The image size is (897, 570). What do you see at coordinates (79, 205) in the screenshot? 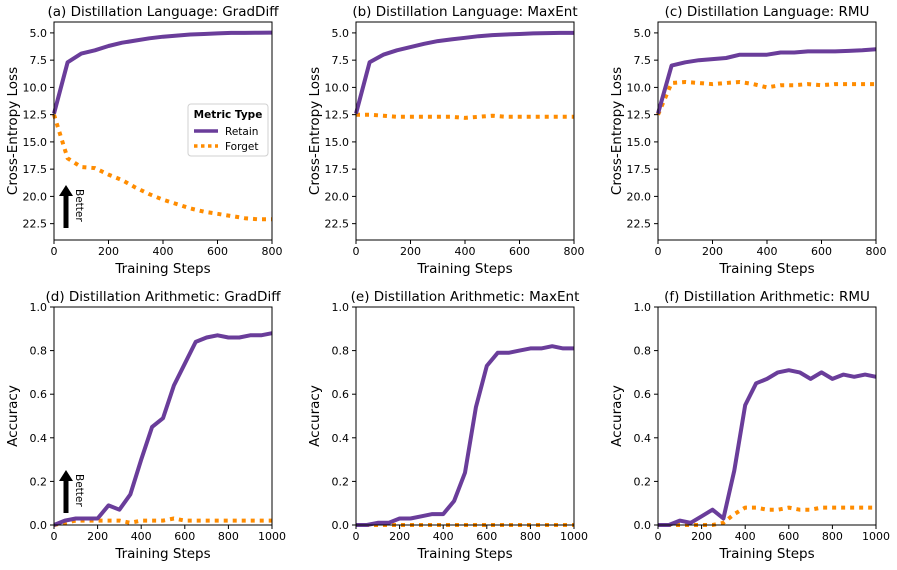
I see `better-label: Better` at bounding box center [79, 205].